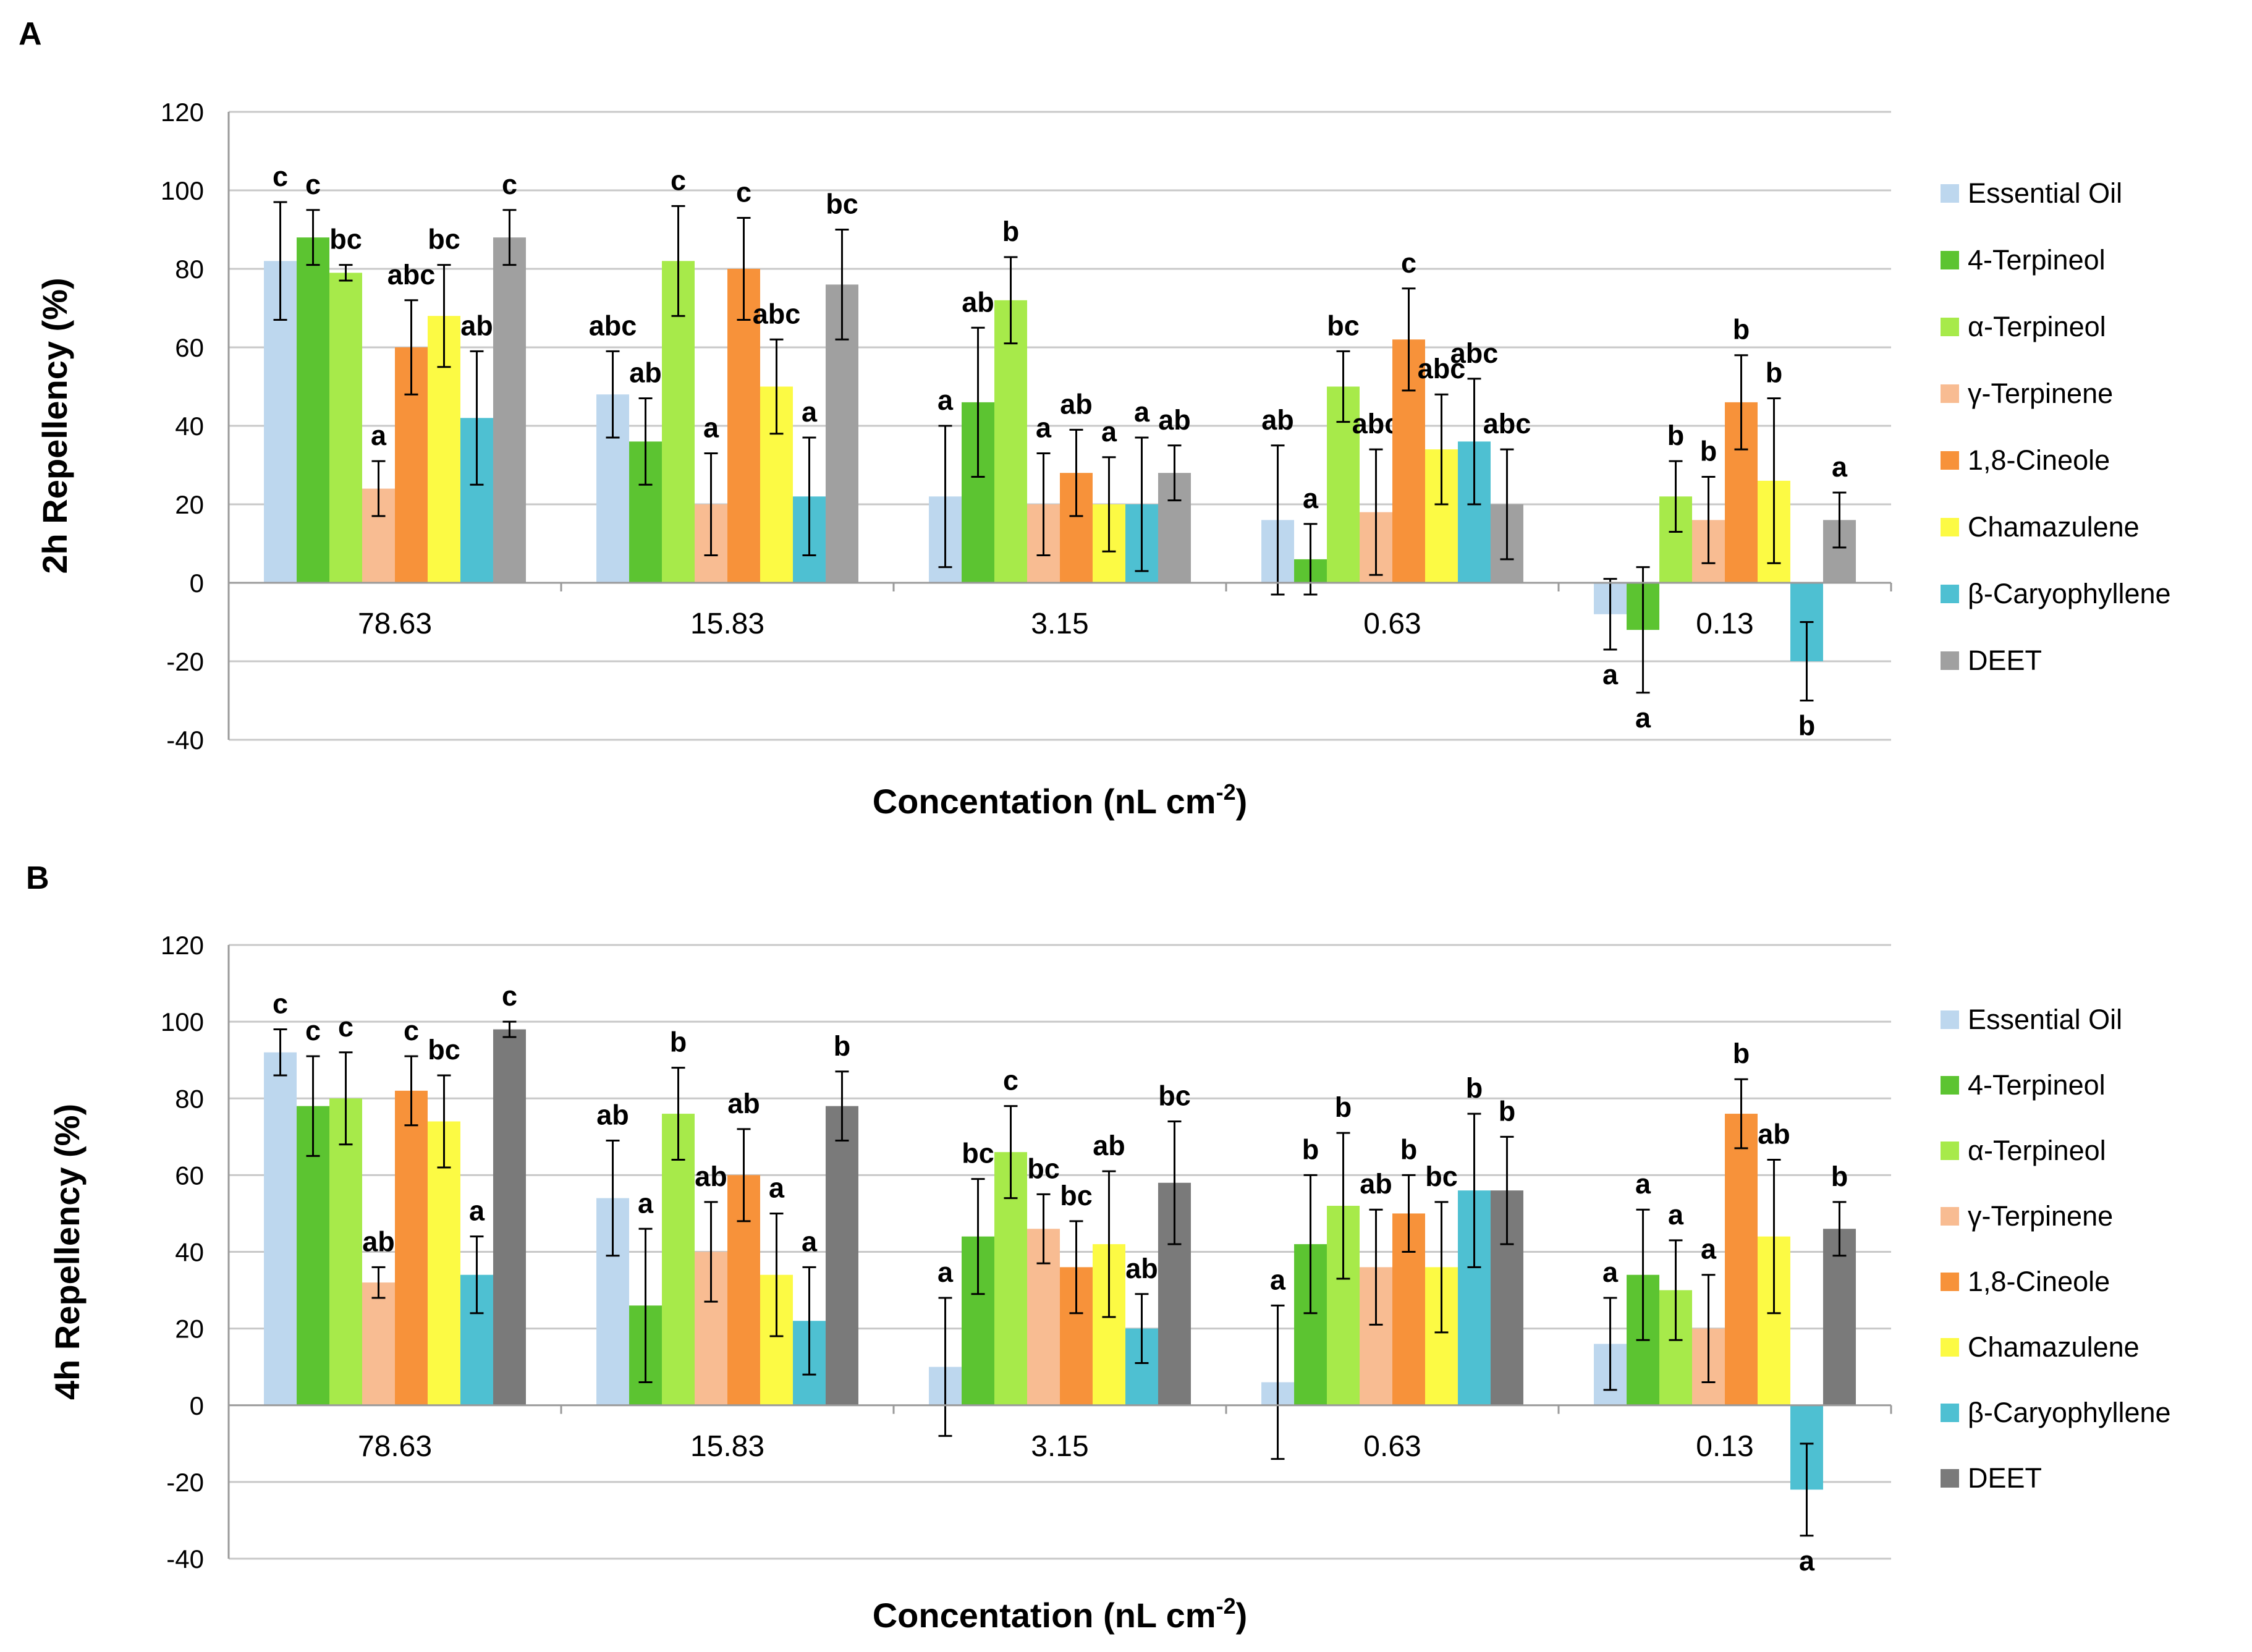 Image resolution: width=2252 pixels, height=1652 pixels. What do you see at coordinates (2045, 193) in the screenshot?
I see `legend-label: Essential Oil` at bounding box center [2045, 193].